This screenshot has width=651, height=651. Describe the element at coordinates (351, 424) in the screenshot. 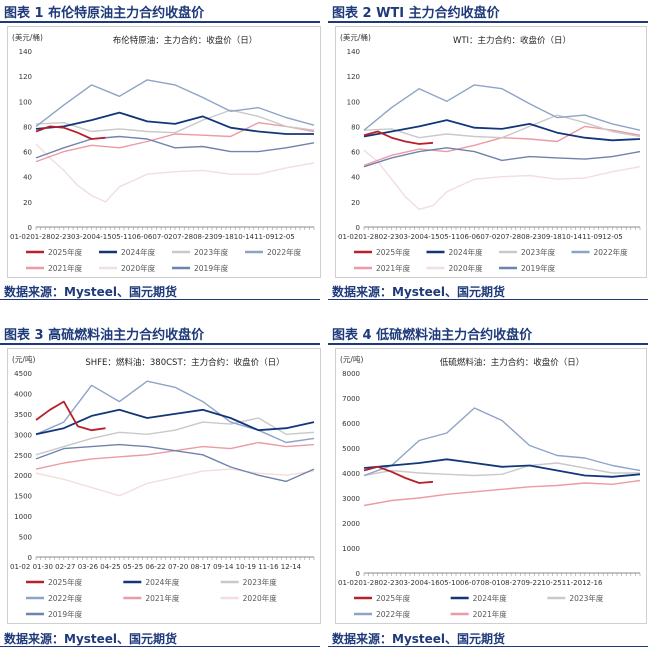

I see `y-tick-label: 6000` at that location.